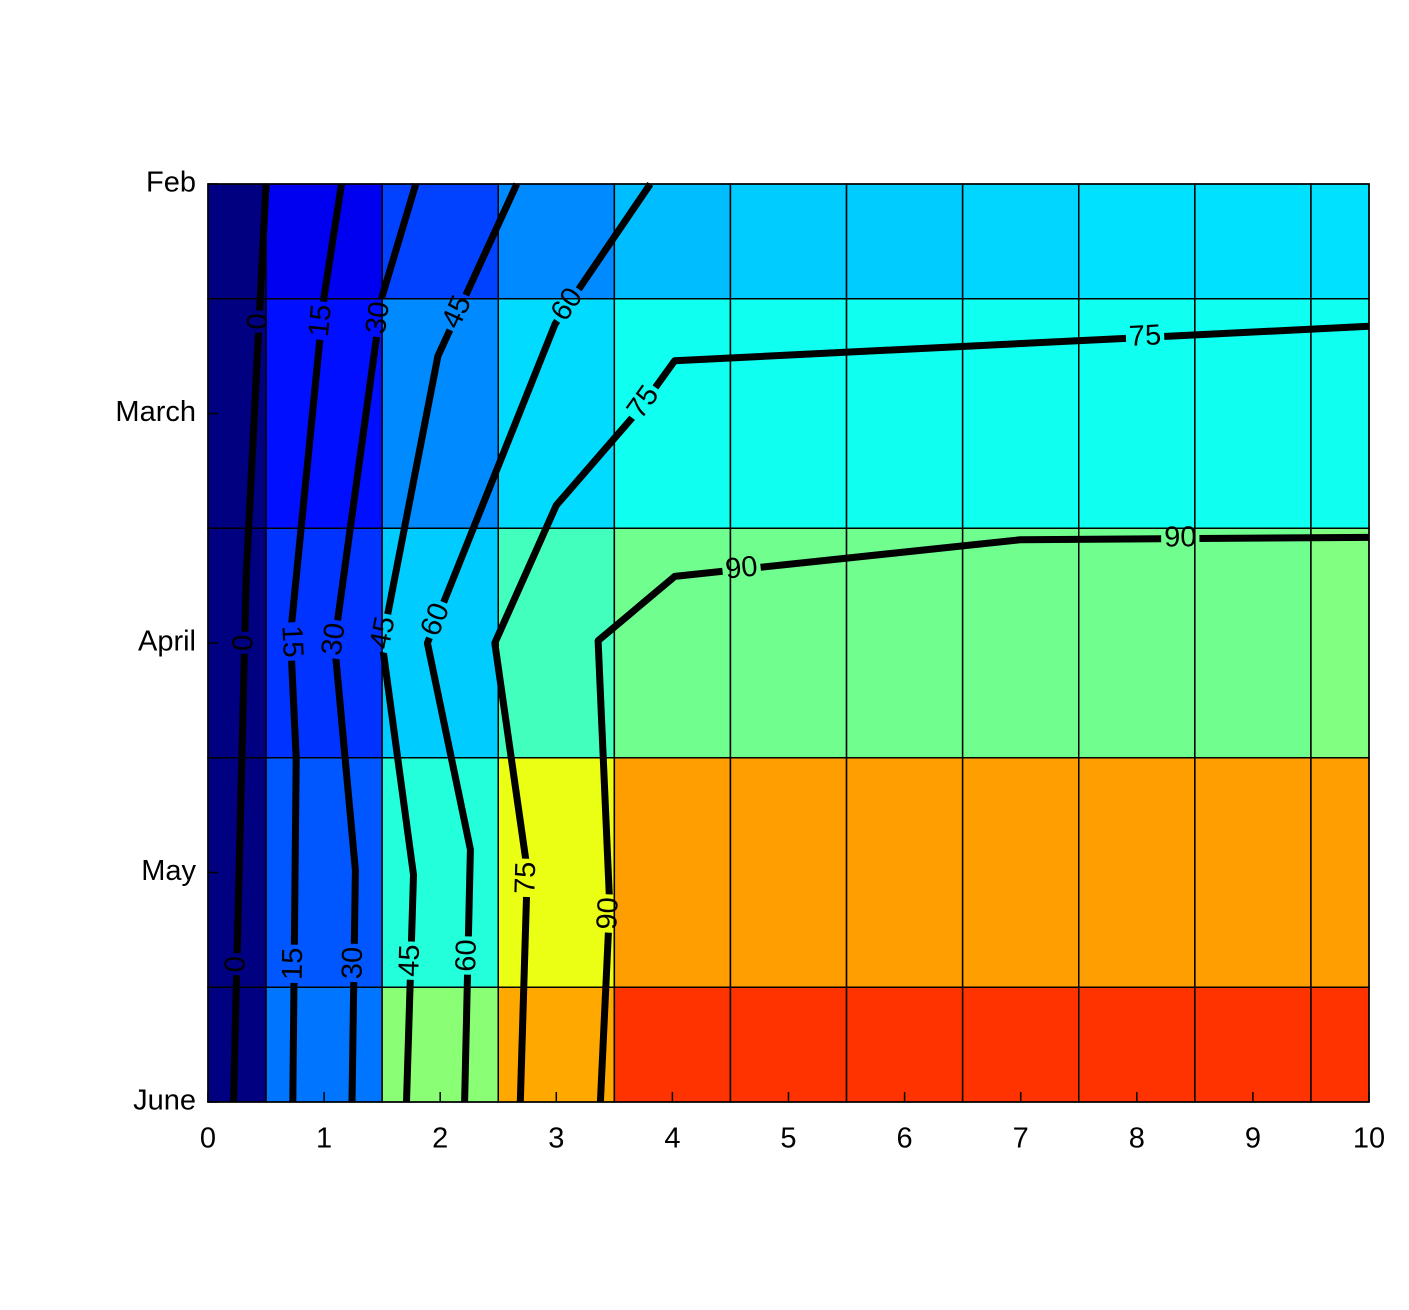  Describe the element at coordinates (171, 183) in the screenshot. I see `y-tick-label: Feb` at that location.